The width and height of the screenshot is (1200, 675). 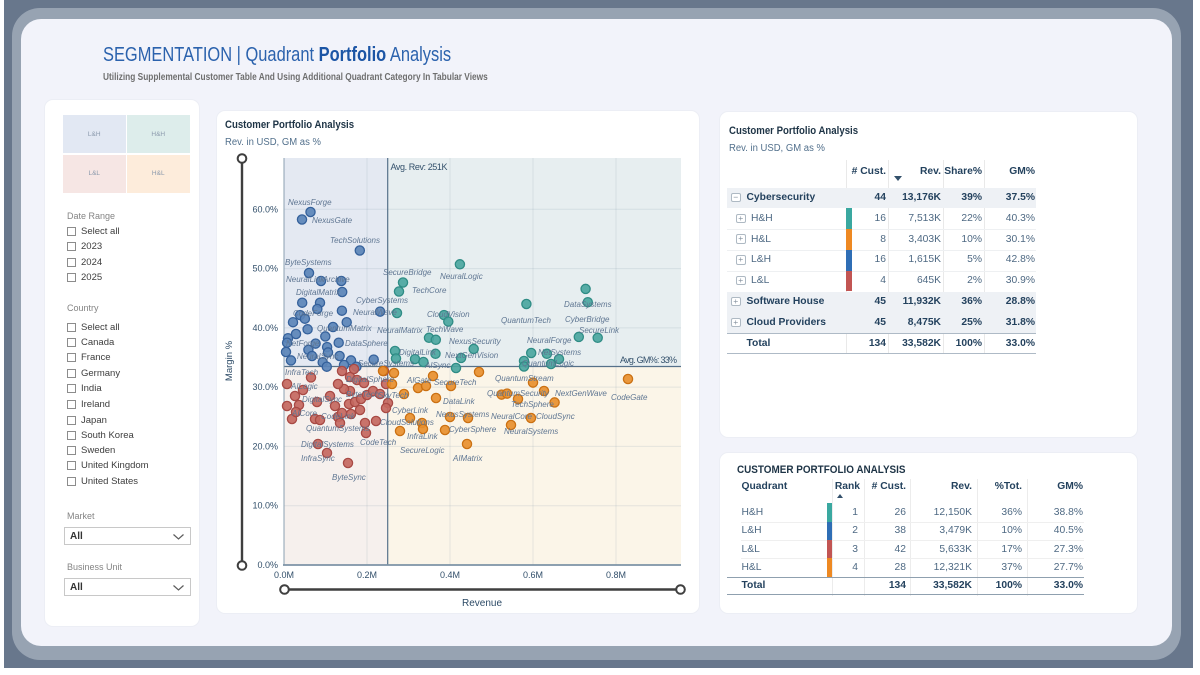 I want to click on svg-text: InfraLink, so click(x=423, y=436).